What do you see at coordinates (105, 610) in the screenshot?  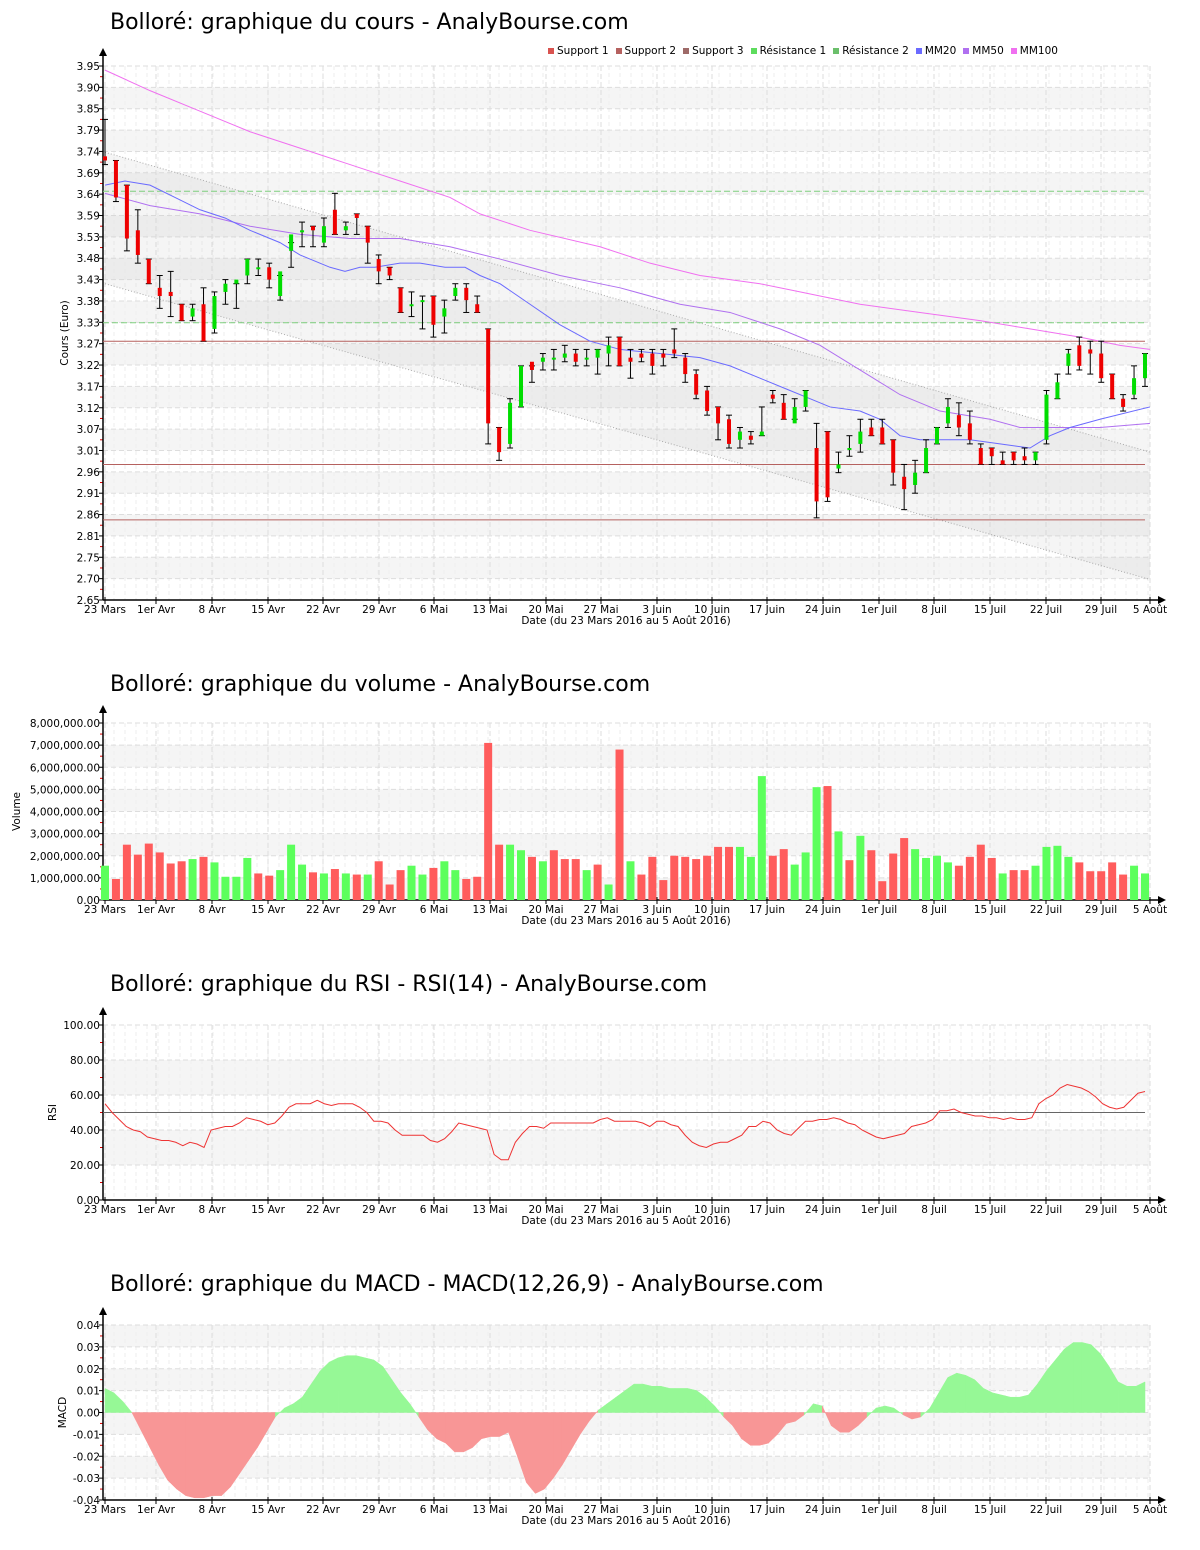 I see `svg-text: 23 Mars` at bounding box center [105, 610].